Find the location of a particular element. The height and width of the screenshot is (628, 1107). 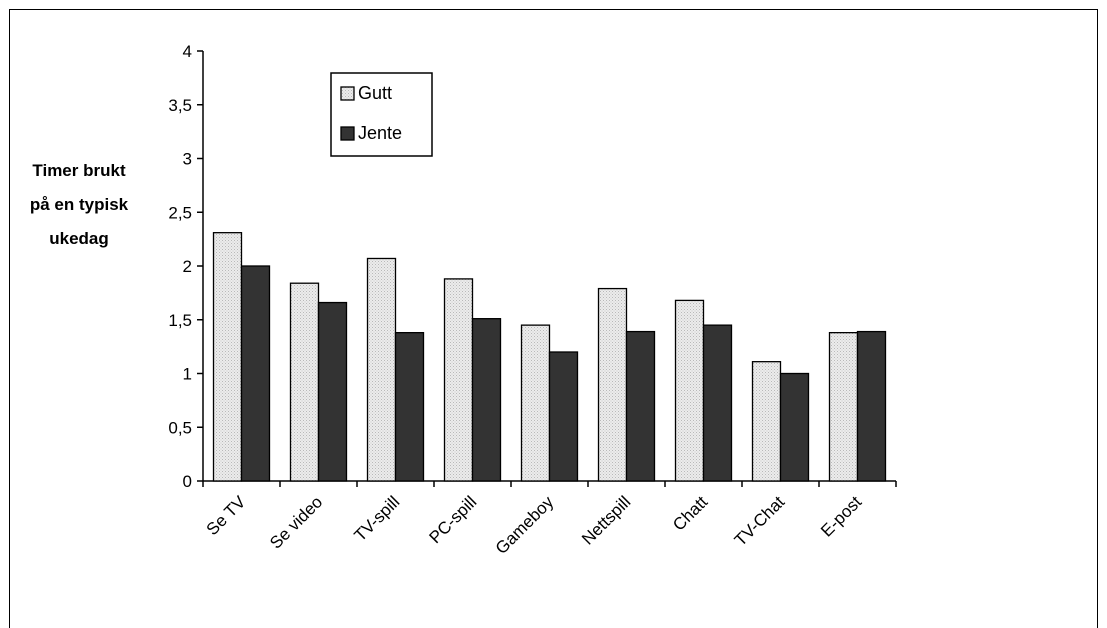

category-label: Nettspill is located at coordinates (606, 520).